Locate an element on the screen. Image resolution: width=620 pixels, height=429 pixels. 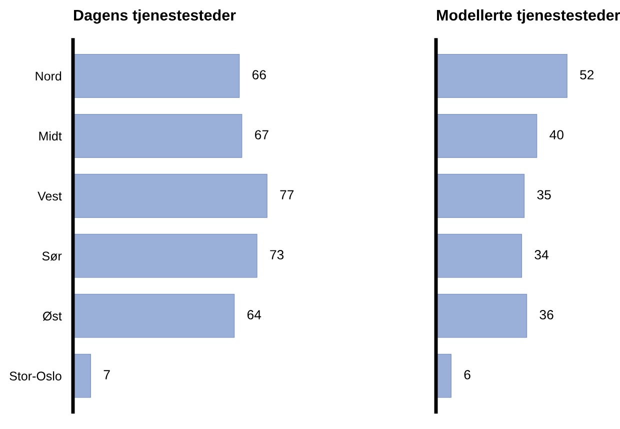
data-label: 77 is located at coordinates (287, 195).